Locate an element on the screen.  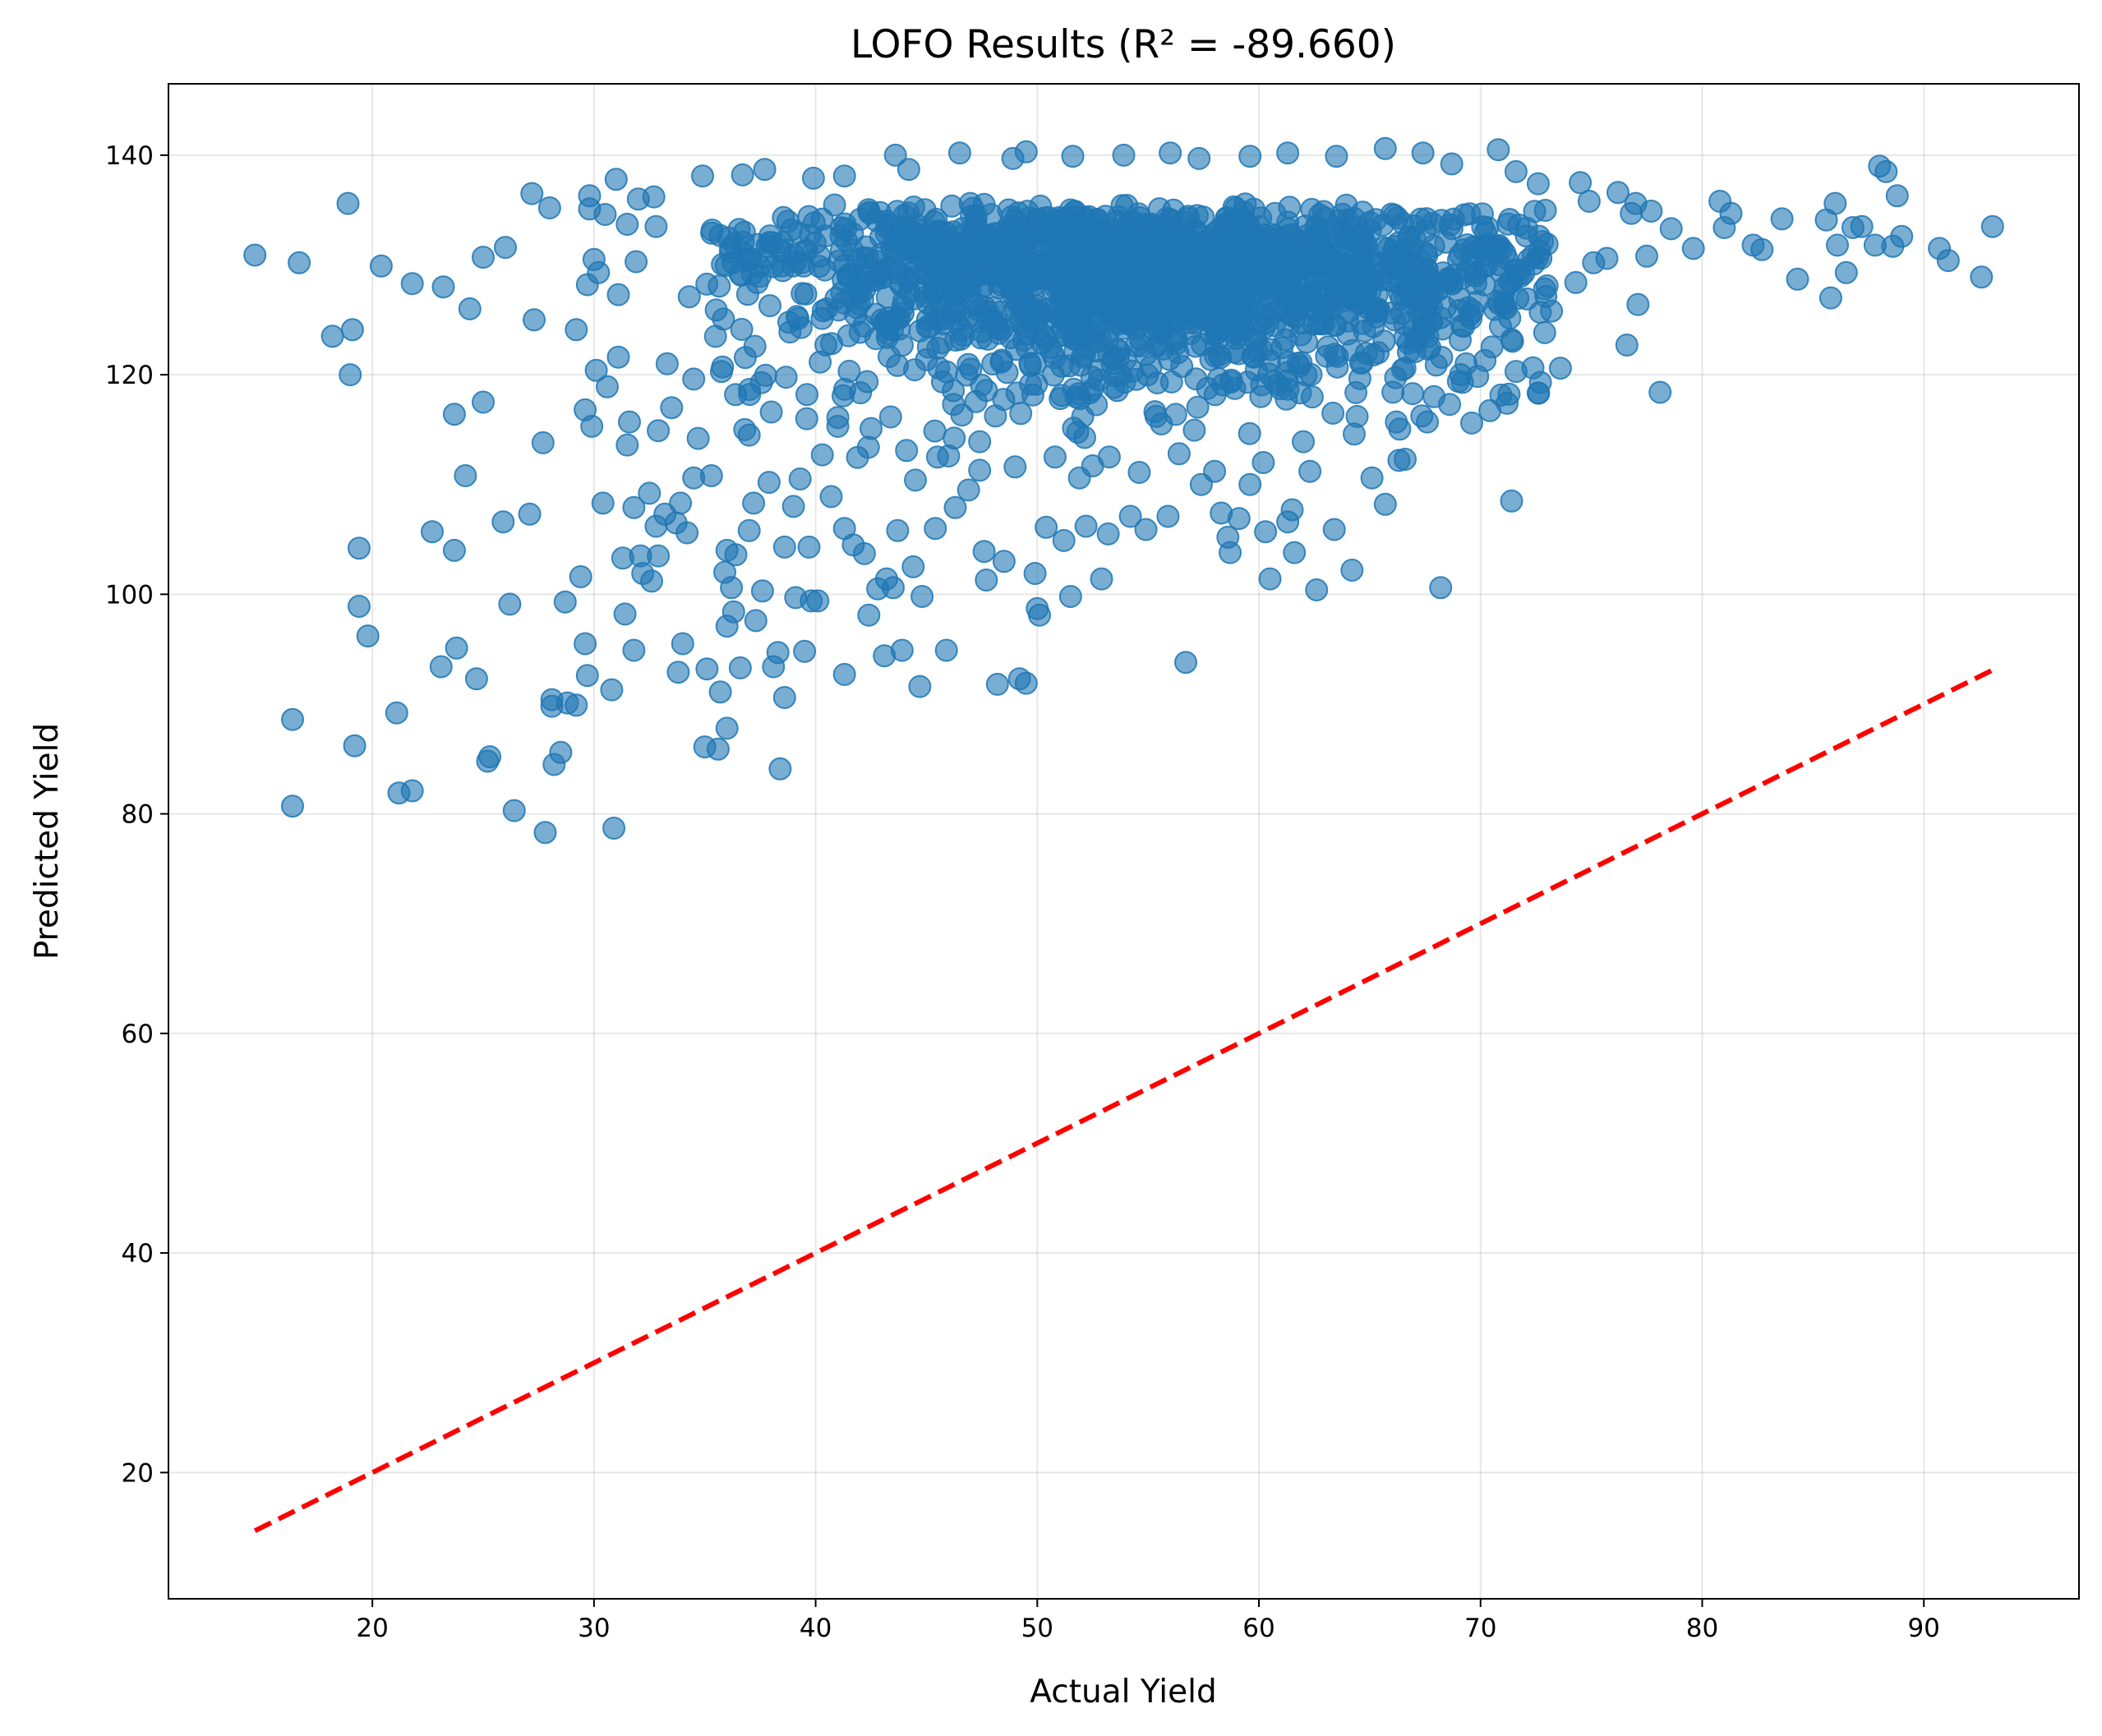
x-axis-label: Actual Yield is located at coordinates (1123, 1692).